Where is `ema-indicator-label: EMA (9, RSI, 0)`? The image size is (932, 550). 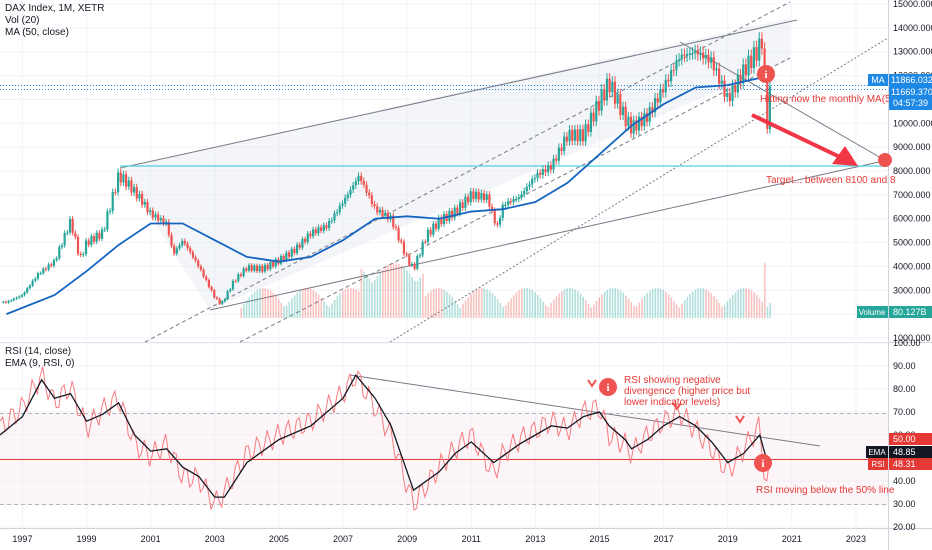
ema-indicator-label: EMA (9, RSI, 0) is located at coordinates (40, 363).